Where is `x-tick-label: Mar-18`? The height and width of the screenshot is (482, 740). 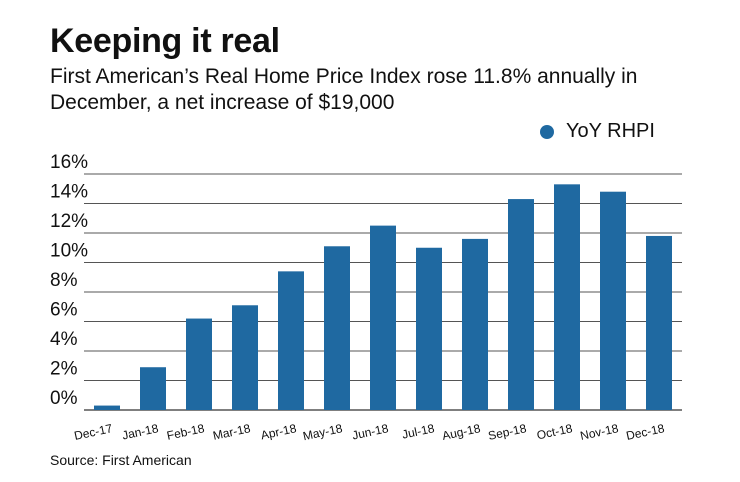 x-tick-label: Mar-18 is located at coordinates (232, 432).